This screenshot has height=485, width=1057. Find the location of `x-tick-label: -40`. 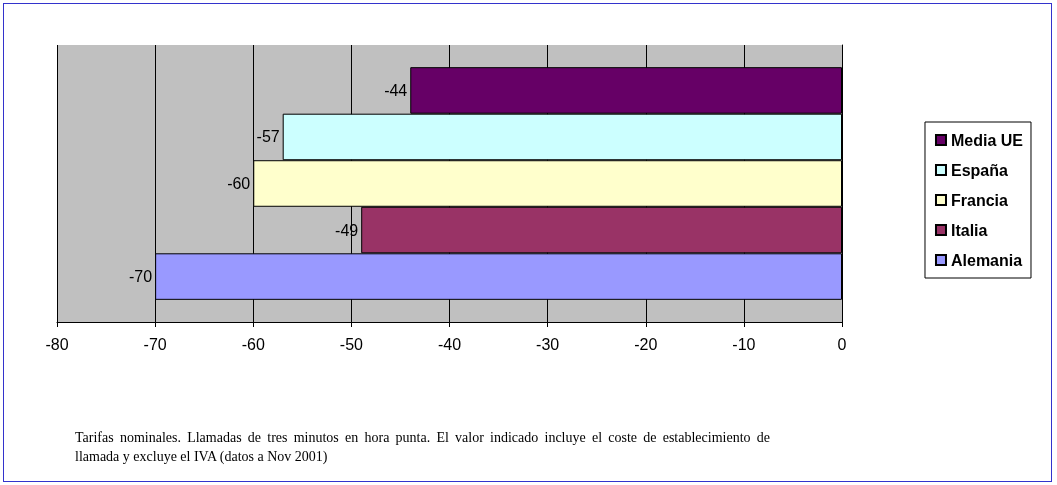

x-tick-label: -40 is located at coordinates (449, 344).